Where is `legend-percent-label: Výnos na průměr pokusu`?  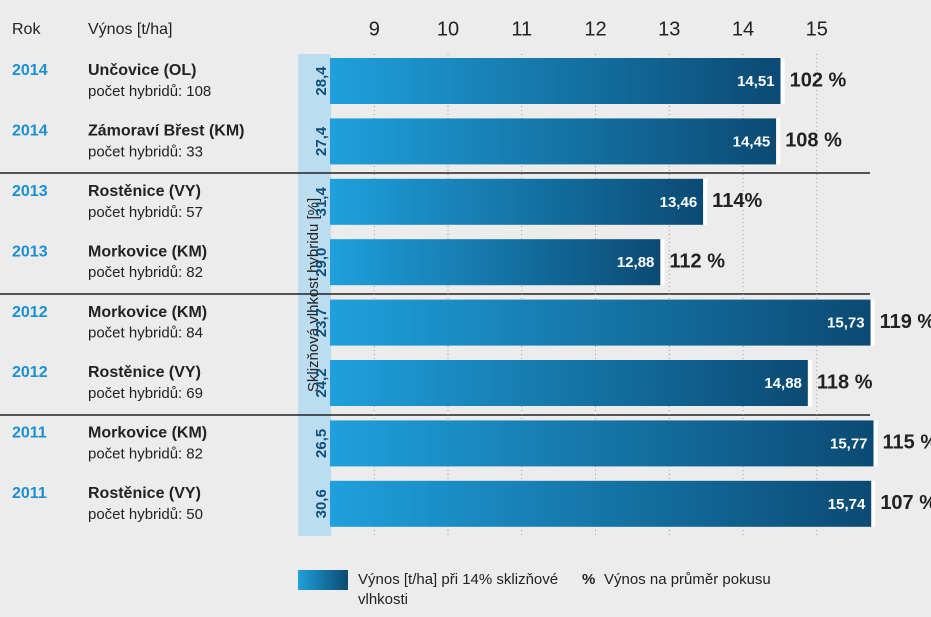 legend-percent-label: Výnos na průměr pokusu is located at coordinates (687, 579).